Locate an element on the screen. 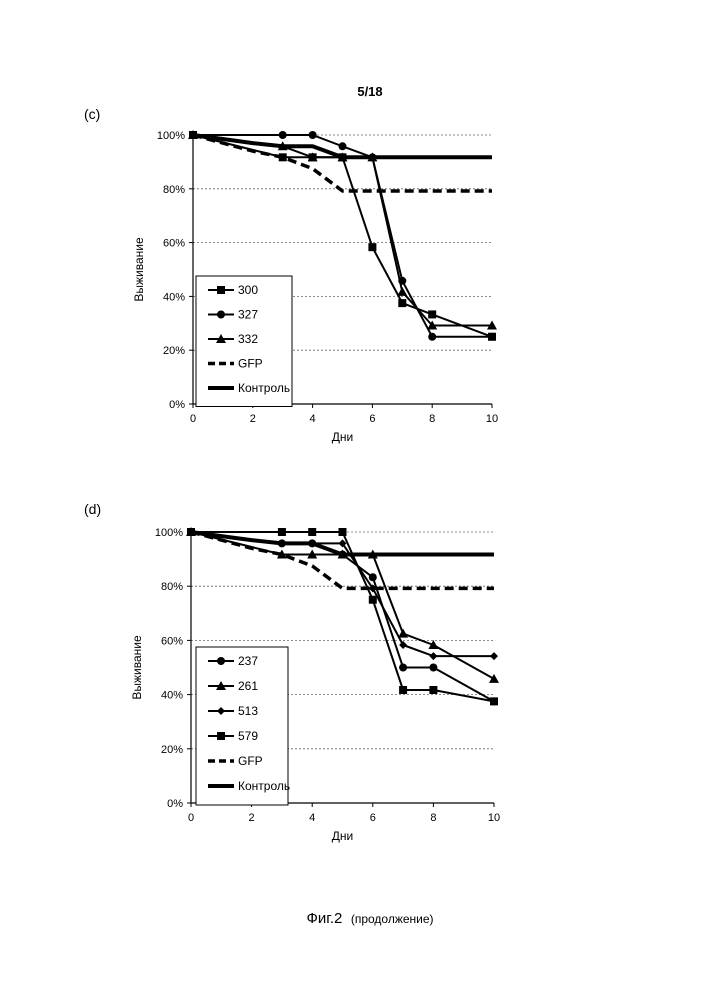  chart-d-x-tick-label: 6 is located at coordinates (373, 818).